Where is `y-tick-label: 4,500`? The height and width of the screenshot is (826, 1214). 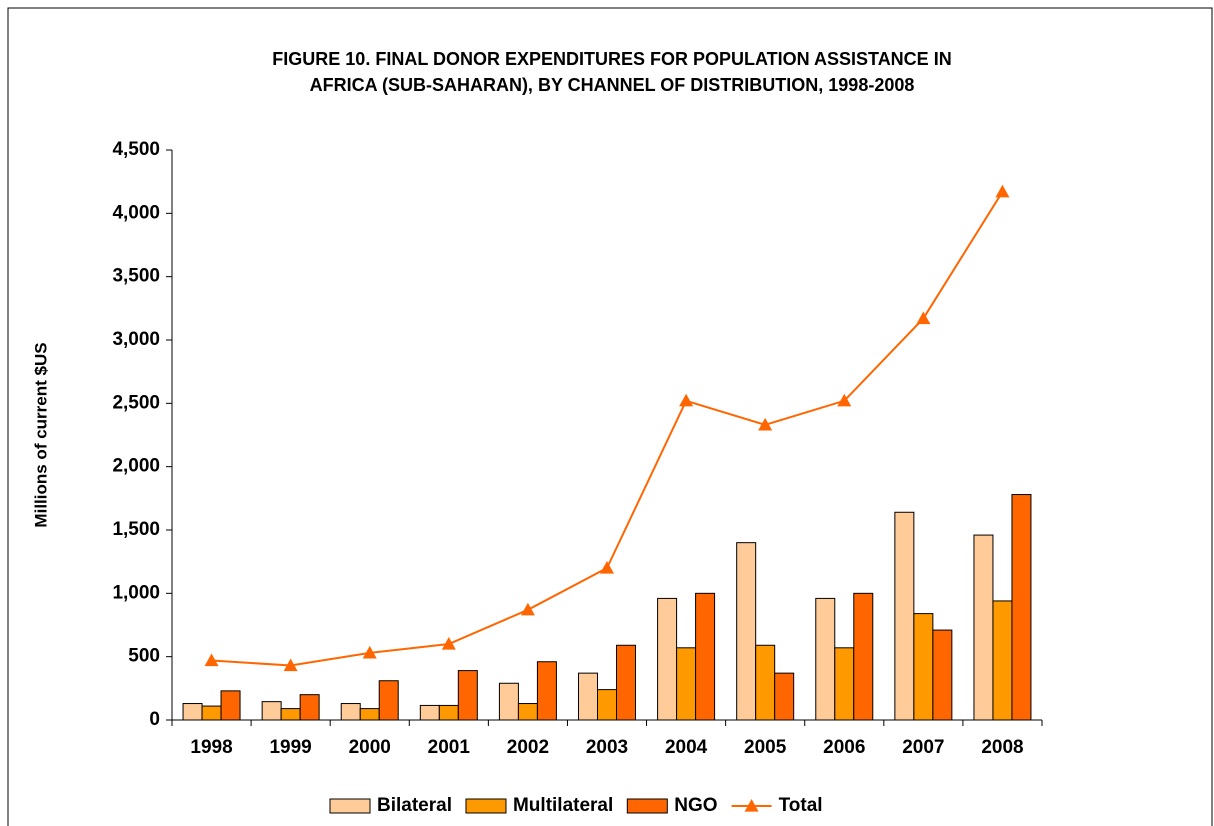
y-tick-label: 4,500 is located at coordinates (136, 149).